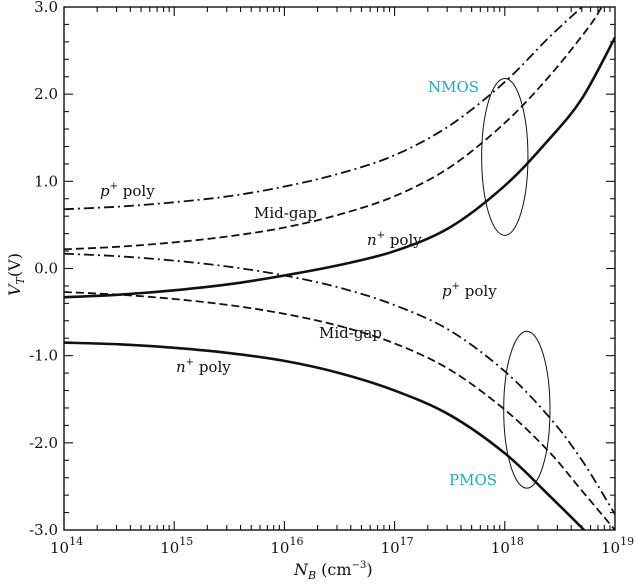 The height and width of the screenshot is (584, 636). Describe the element at coordinates (397, 546) in the screenshot. I see `x-tick-label: 1017` at that location.